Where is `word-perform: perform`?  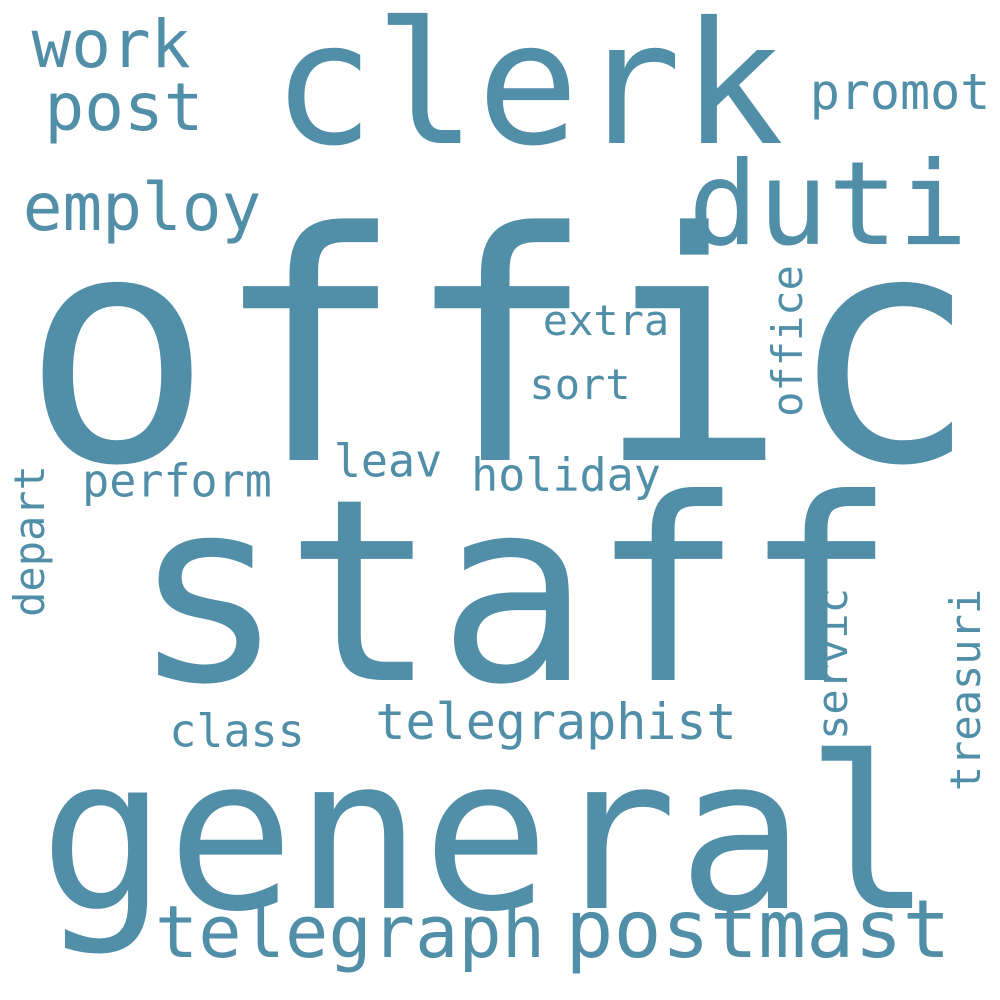
word-perform: perform is located at coordinates (177, 481).